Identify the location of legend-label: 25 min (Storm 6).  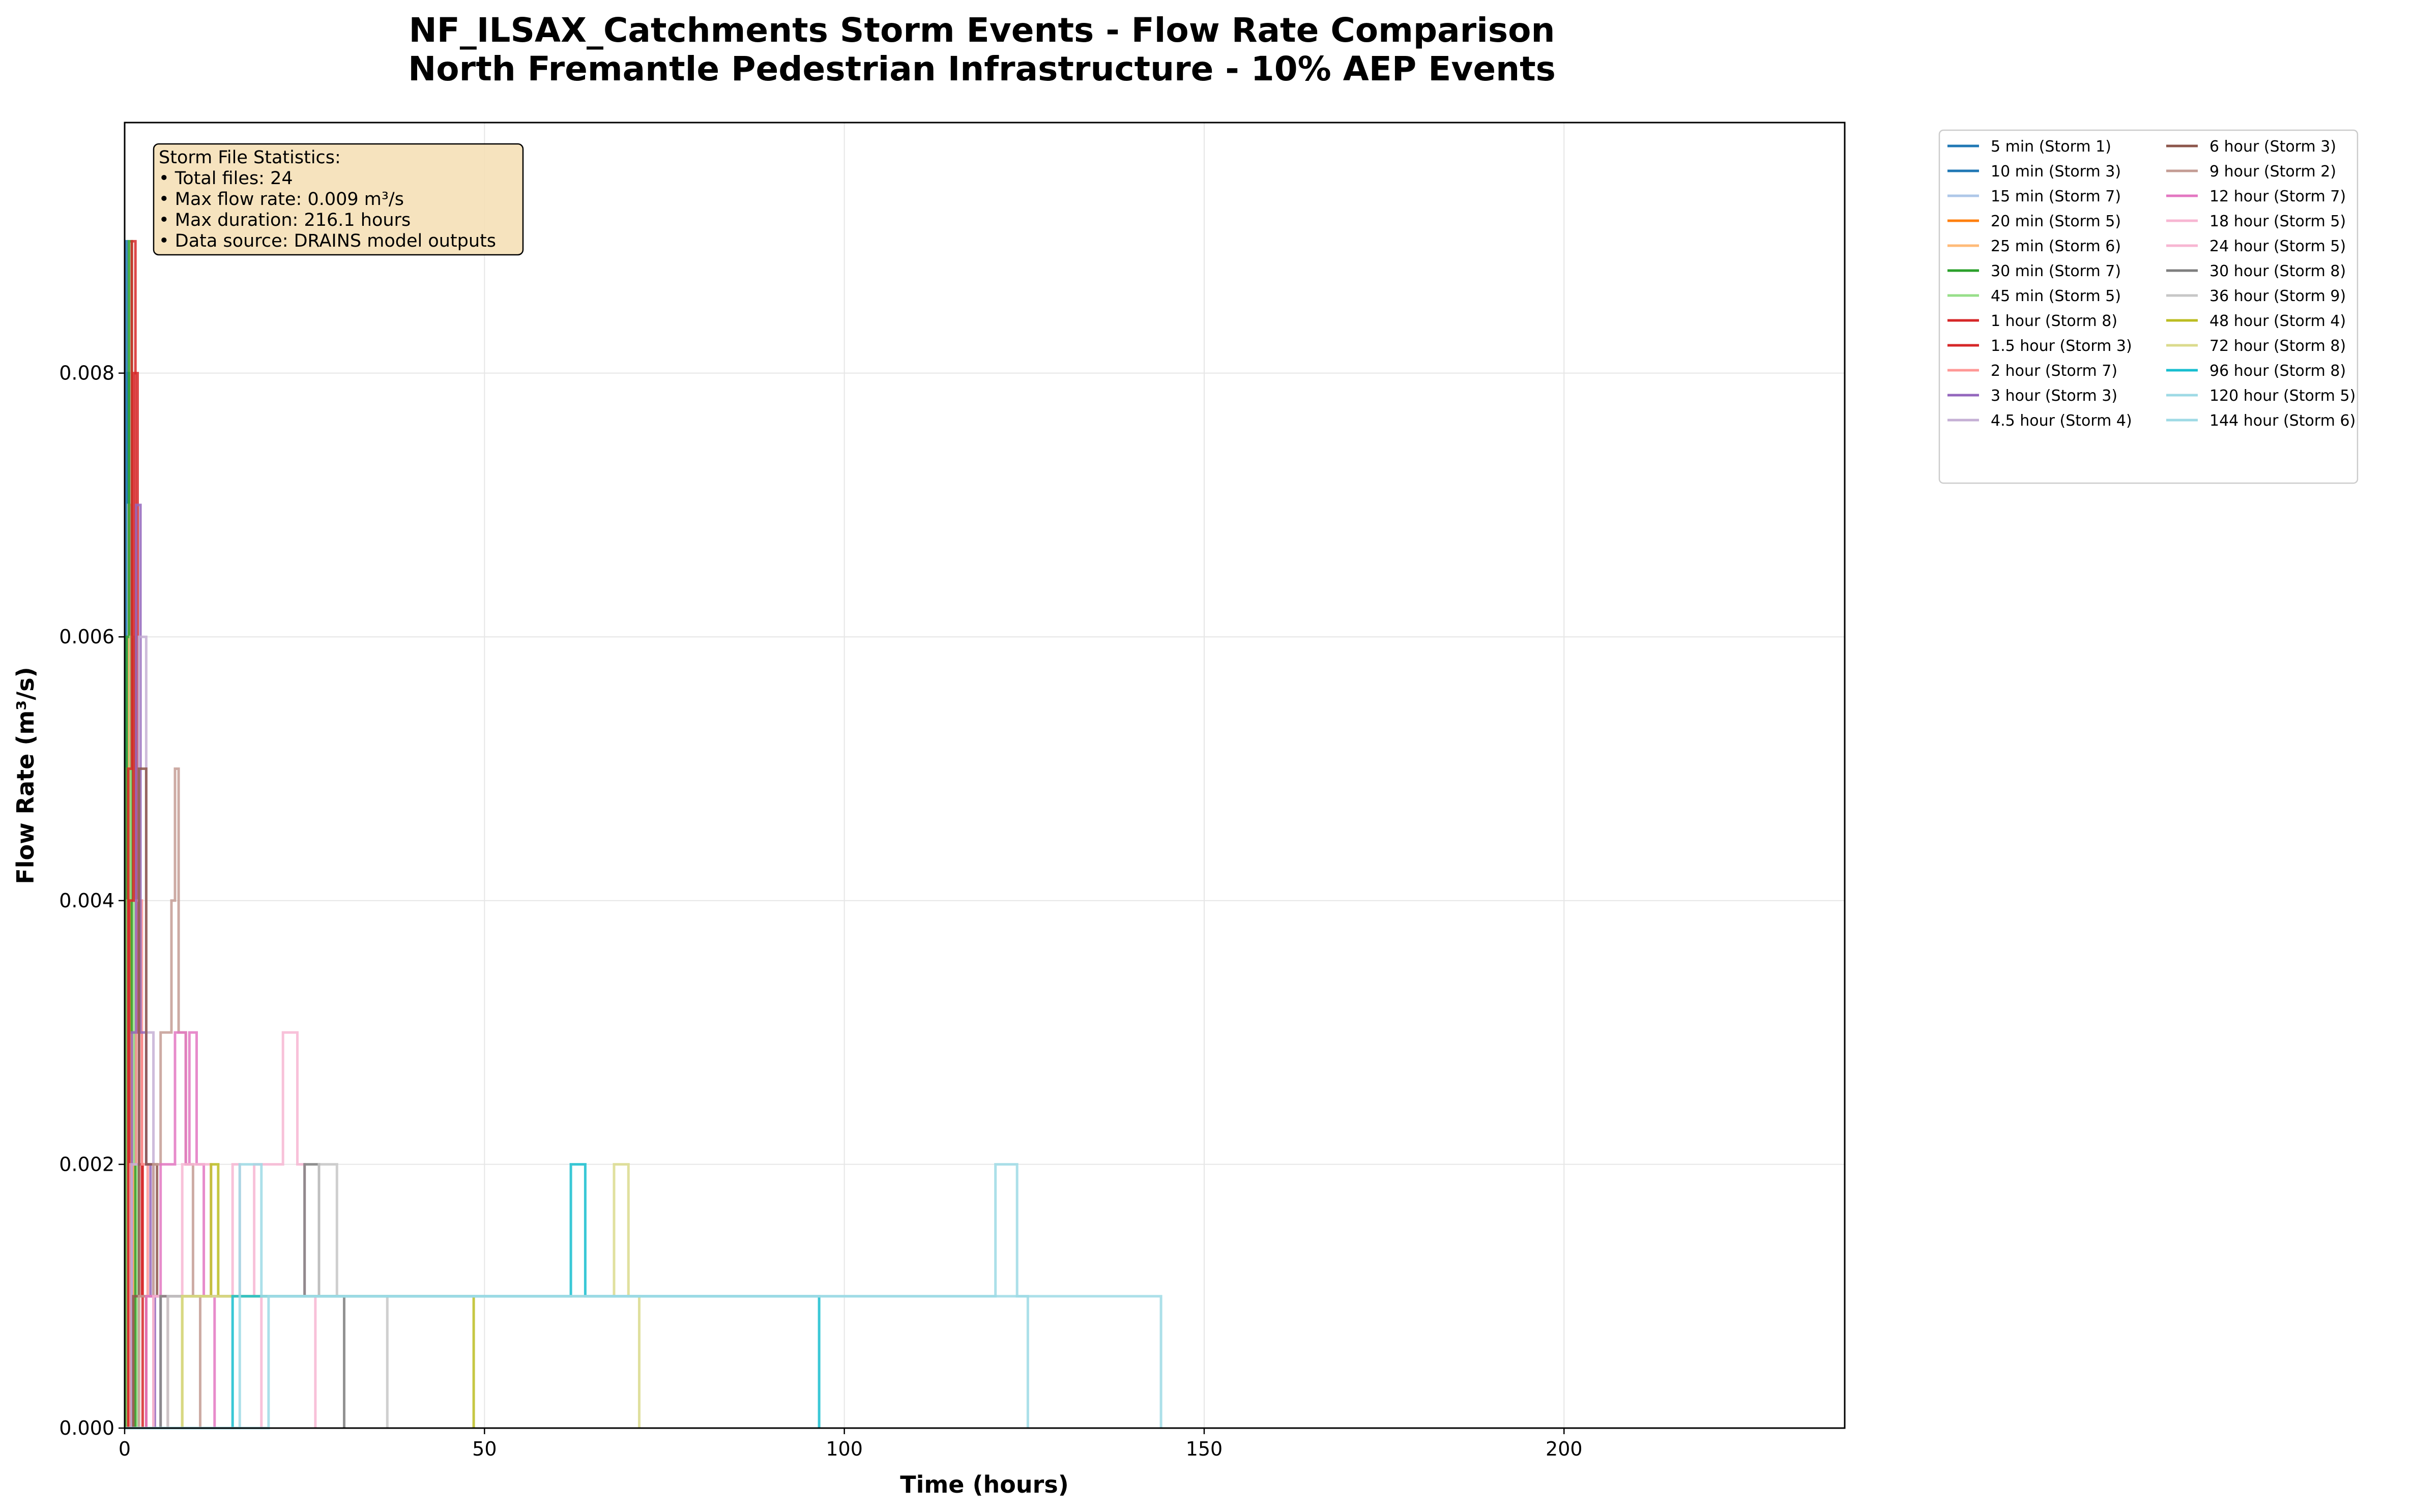
(2056, 246).